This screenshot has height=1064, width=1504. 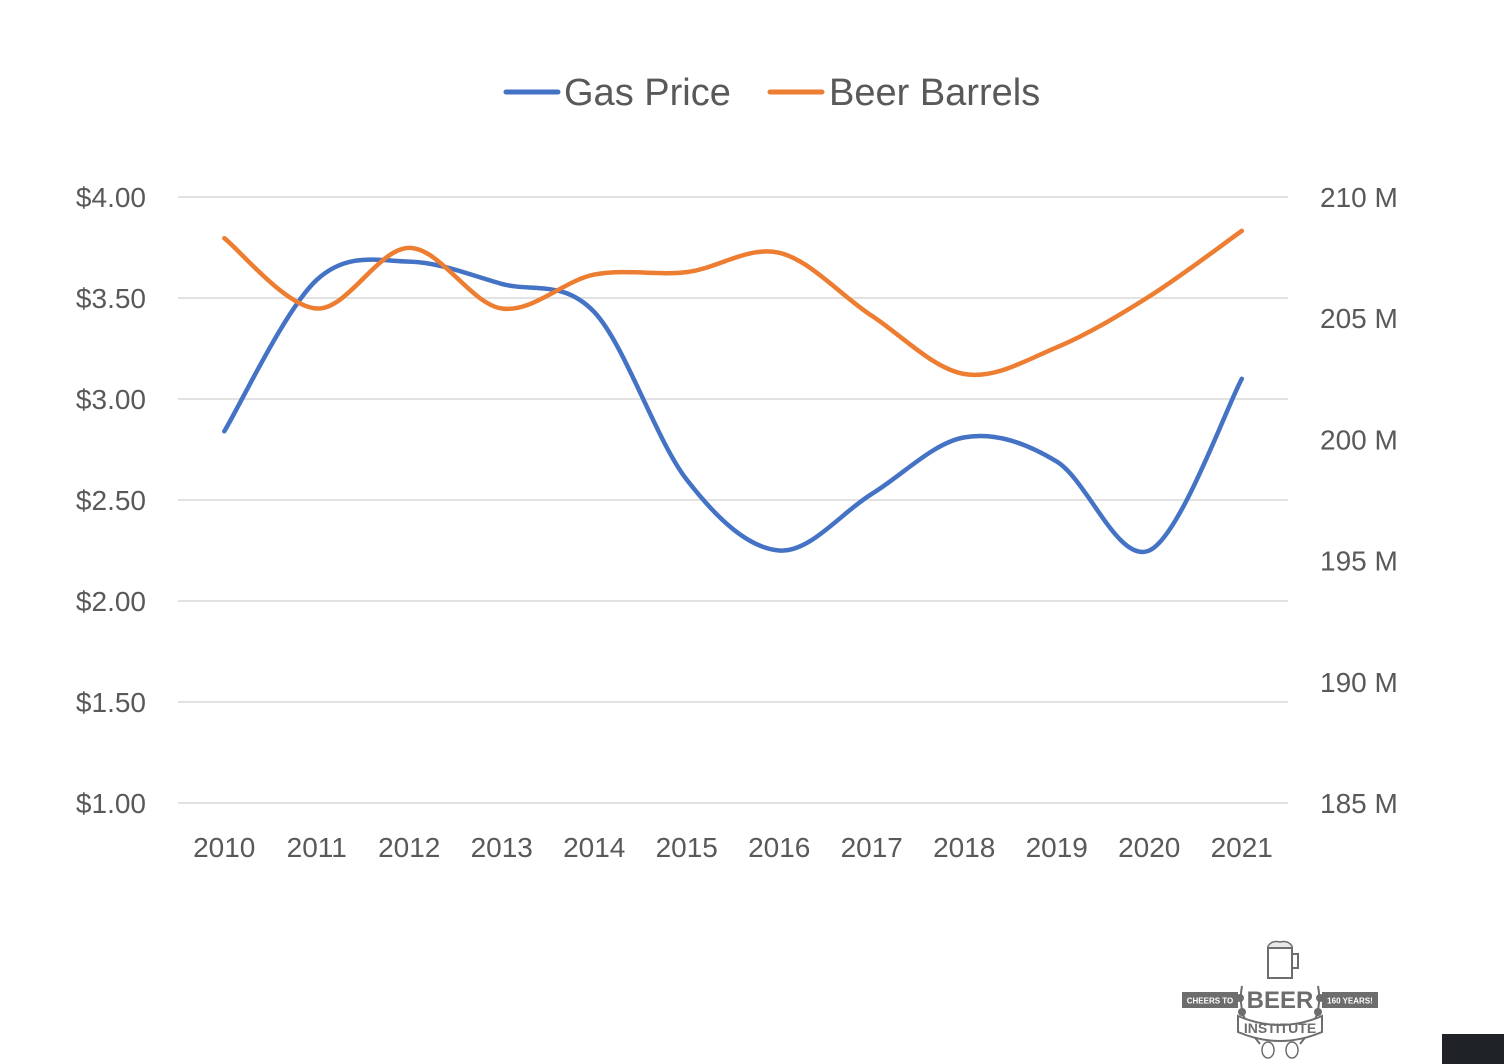 I want to click on x-tick-label: 2018, so click(x=964, y=847).